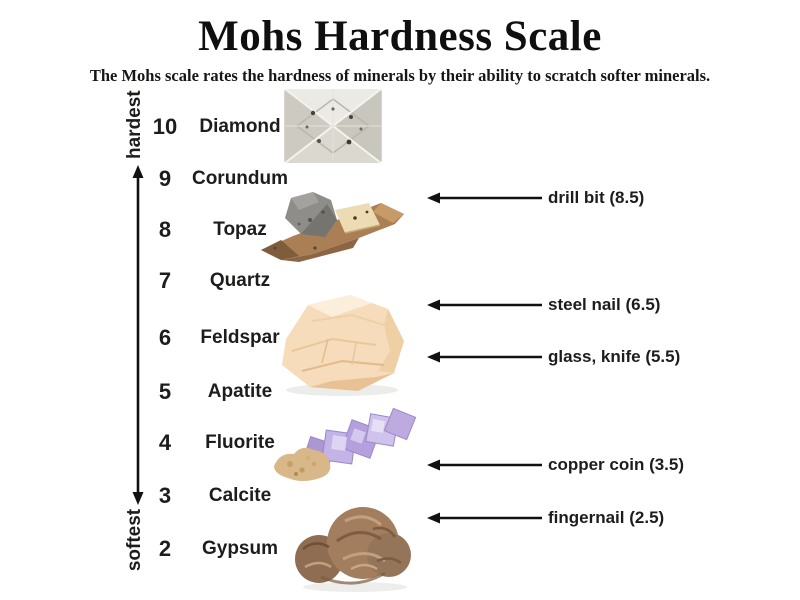  Describe the element at coordinates (165, 229) in the screenshot. I see `hardness-value: 8` at that location.